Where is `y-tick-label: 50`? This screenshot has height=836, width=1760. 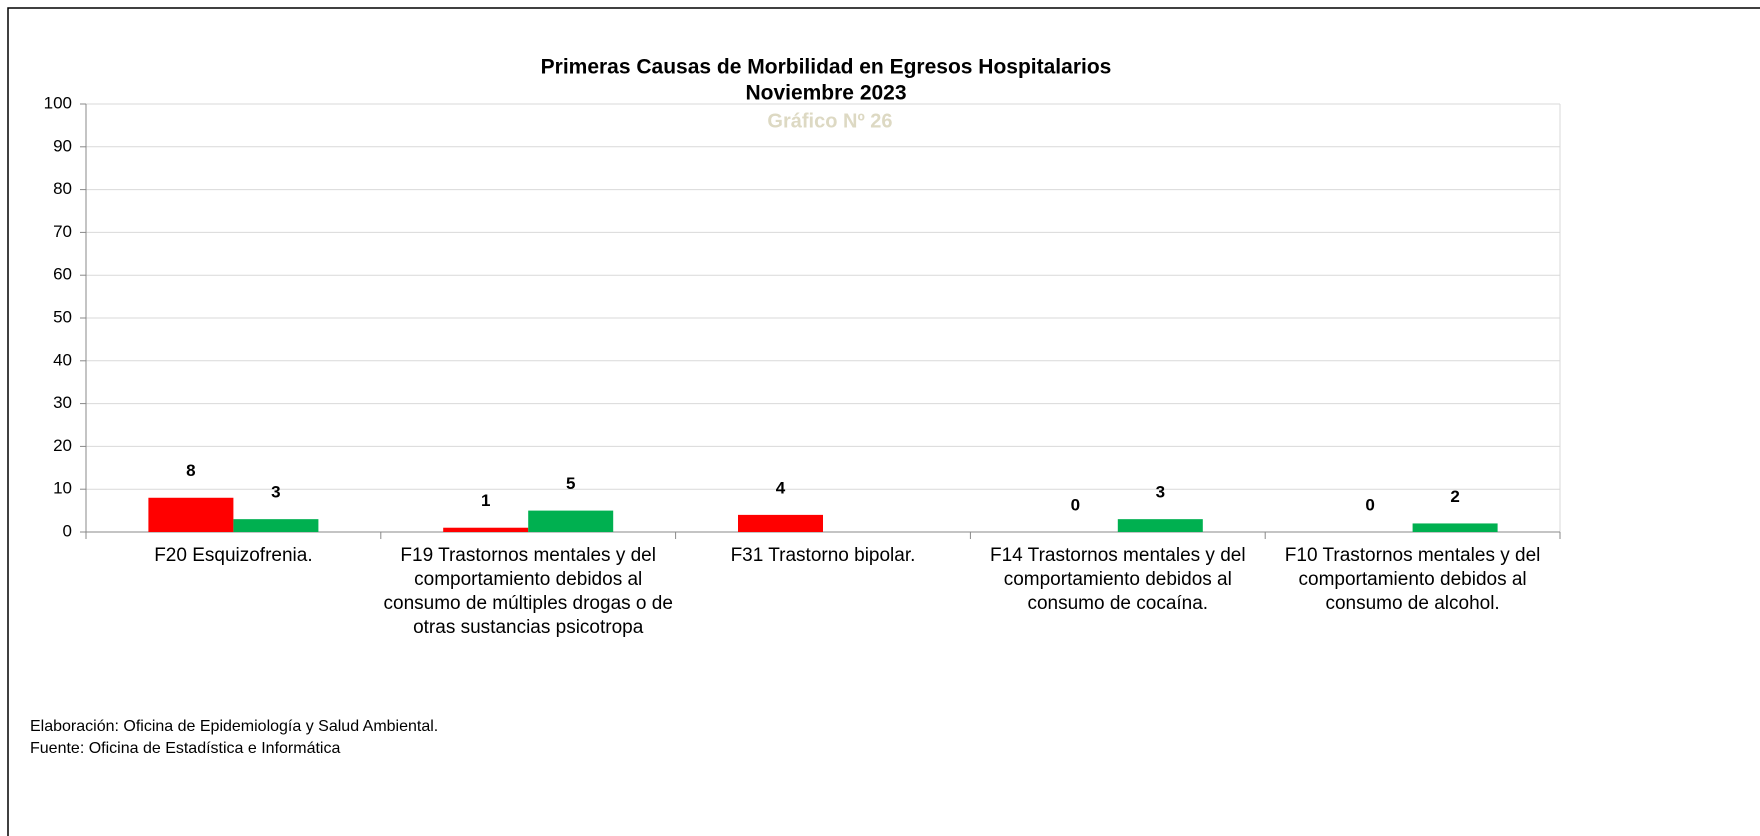
y-tick-label: 50 is located at coordinates (62, 316).